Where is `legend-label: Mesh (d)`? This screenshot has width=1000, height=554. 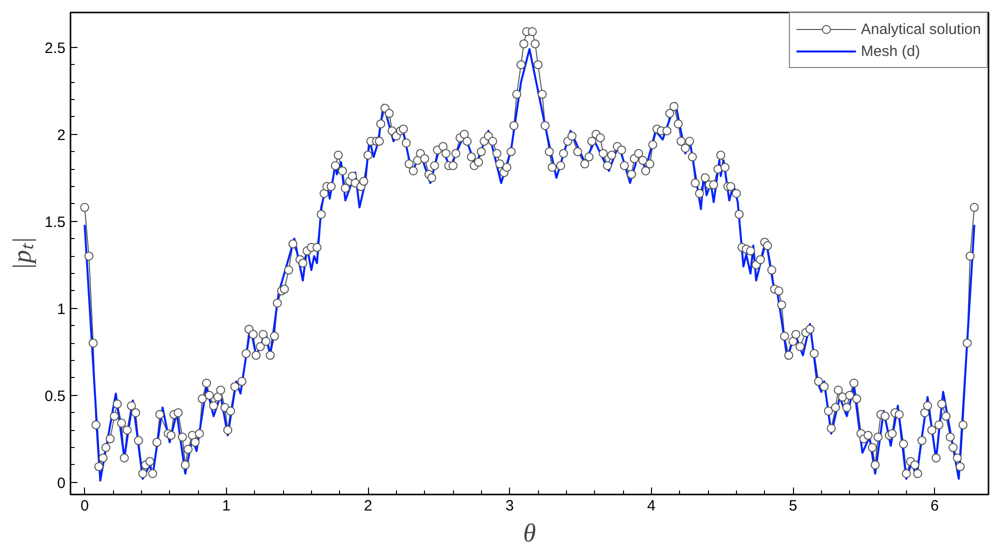 legend-label: Mesh (d) is located at coordinates (890, 51).